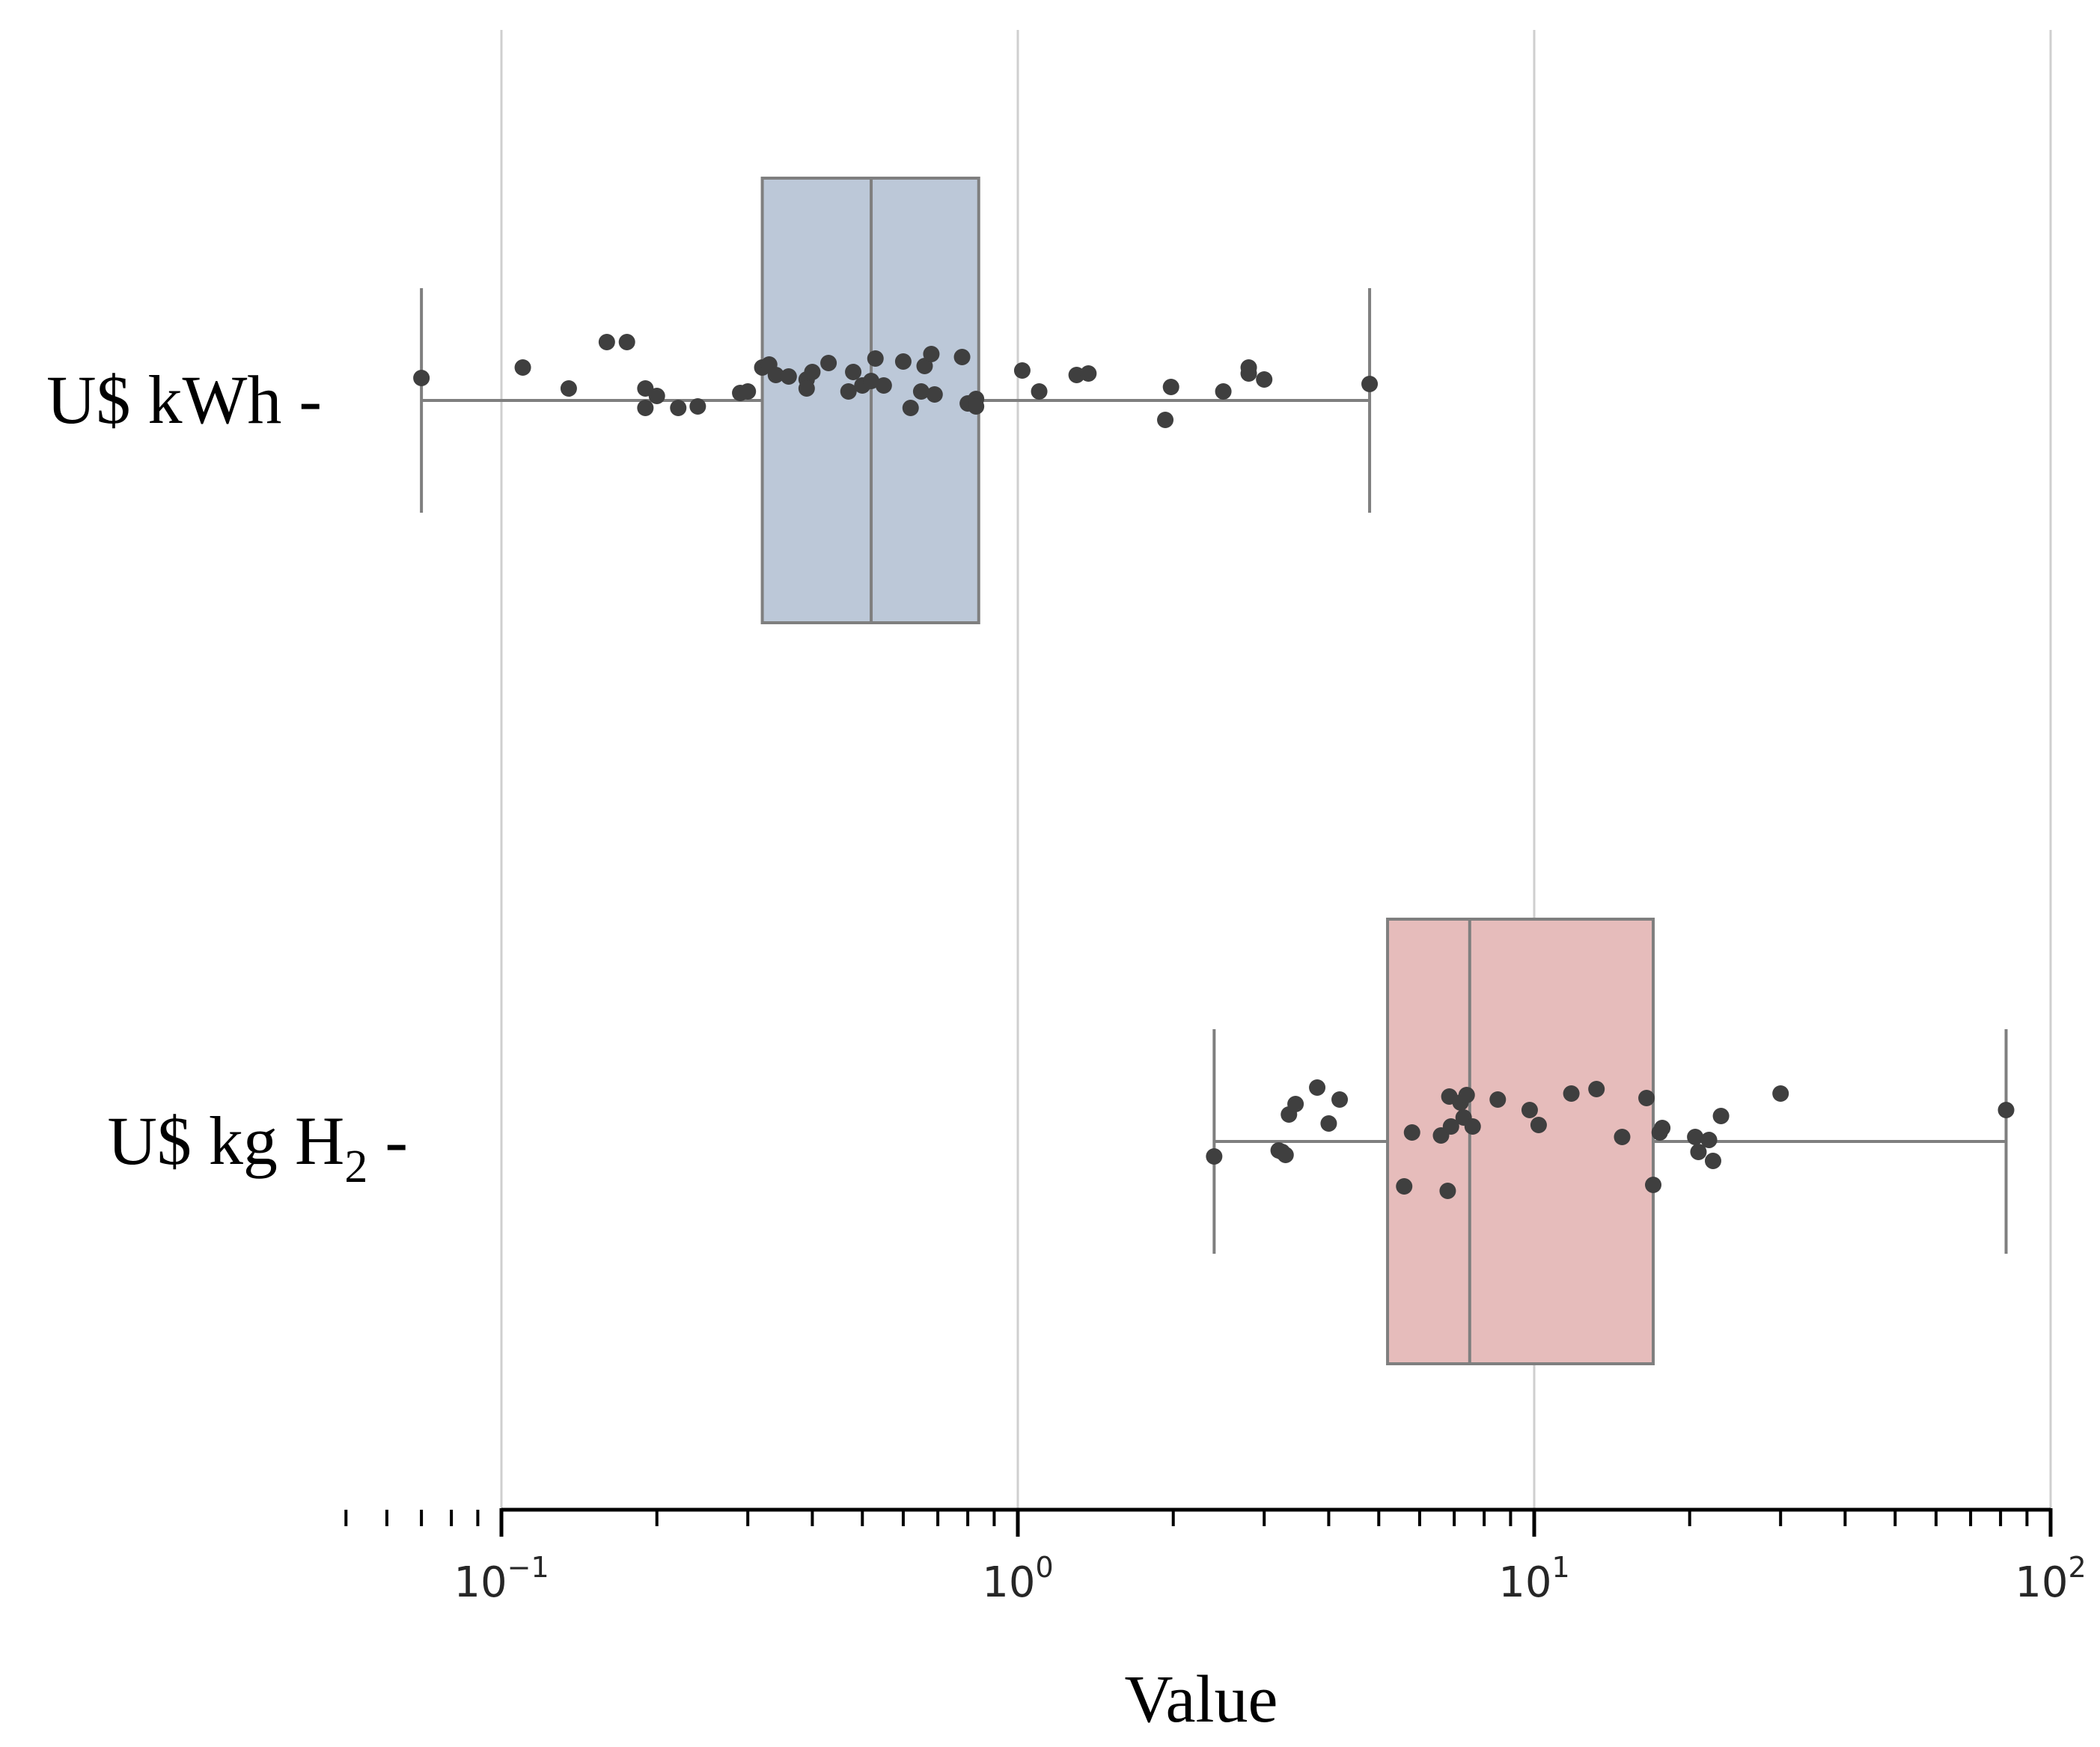  Describe the element at coordinates (227, 777) in the screenshot. I see `category-labels: U$ kWh - U$ kg H2 -` at that location.